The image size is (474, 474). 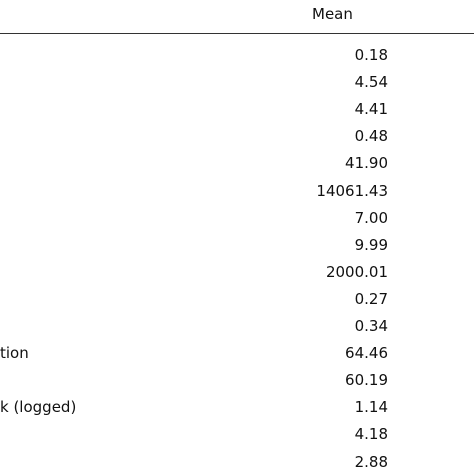 I want to click on mean-value: 0.18, so click(x=371, y=55).